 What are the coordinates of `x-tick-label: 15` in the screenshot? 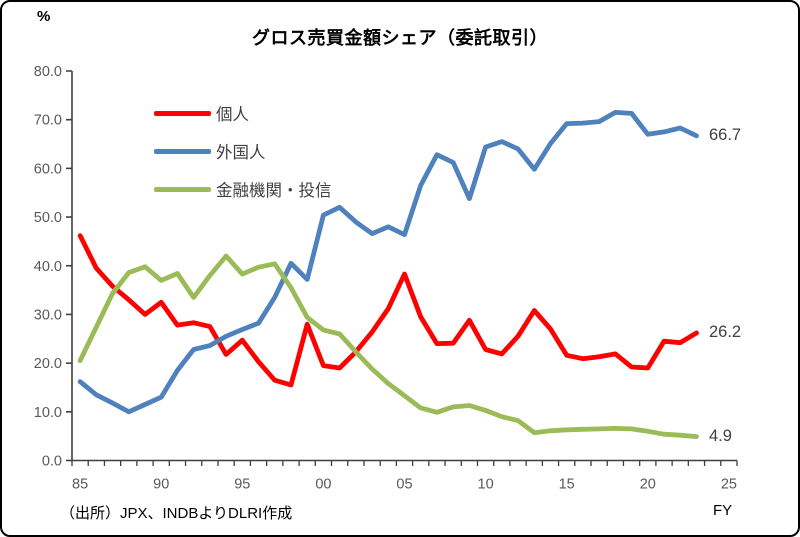 It's located at (567, 485).